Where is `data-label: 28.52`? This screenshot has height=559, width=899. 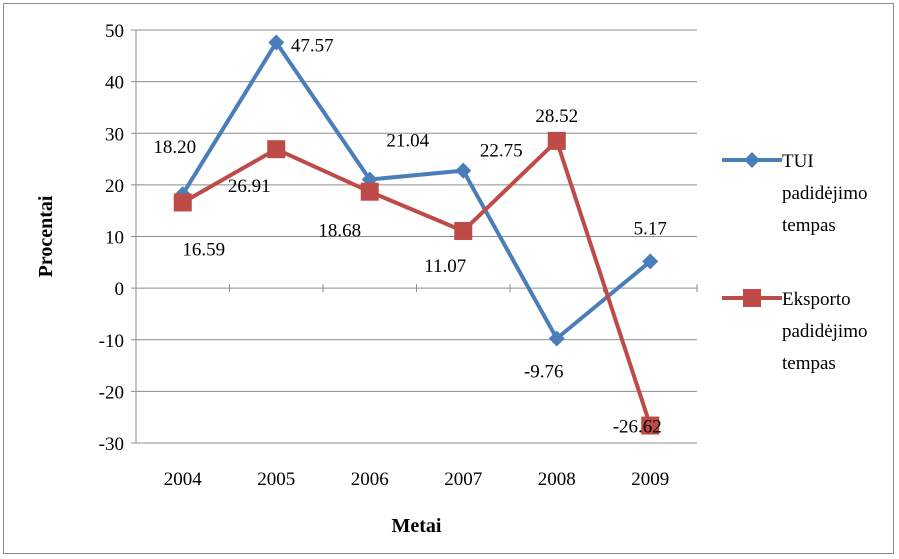
data-label: 28.52 is located at coordinates (556, 116).